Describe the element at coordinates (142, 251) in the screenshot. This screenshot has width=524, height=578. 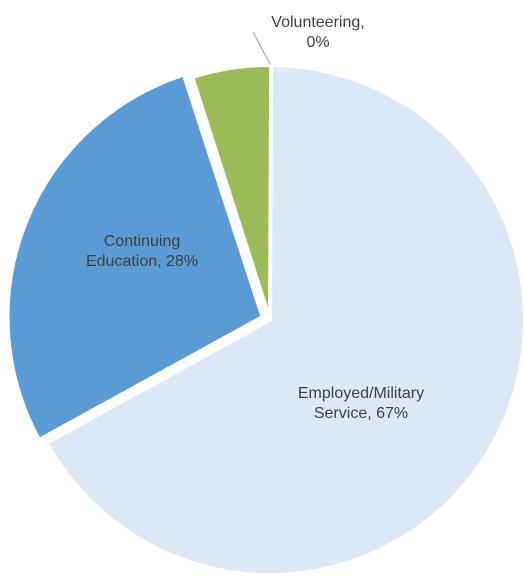
I see `data-label-continuing-education: Continuing Education, 28%` at that location.